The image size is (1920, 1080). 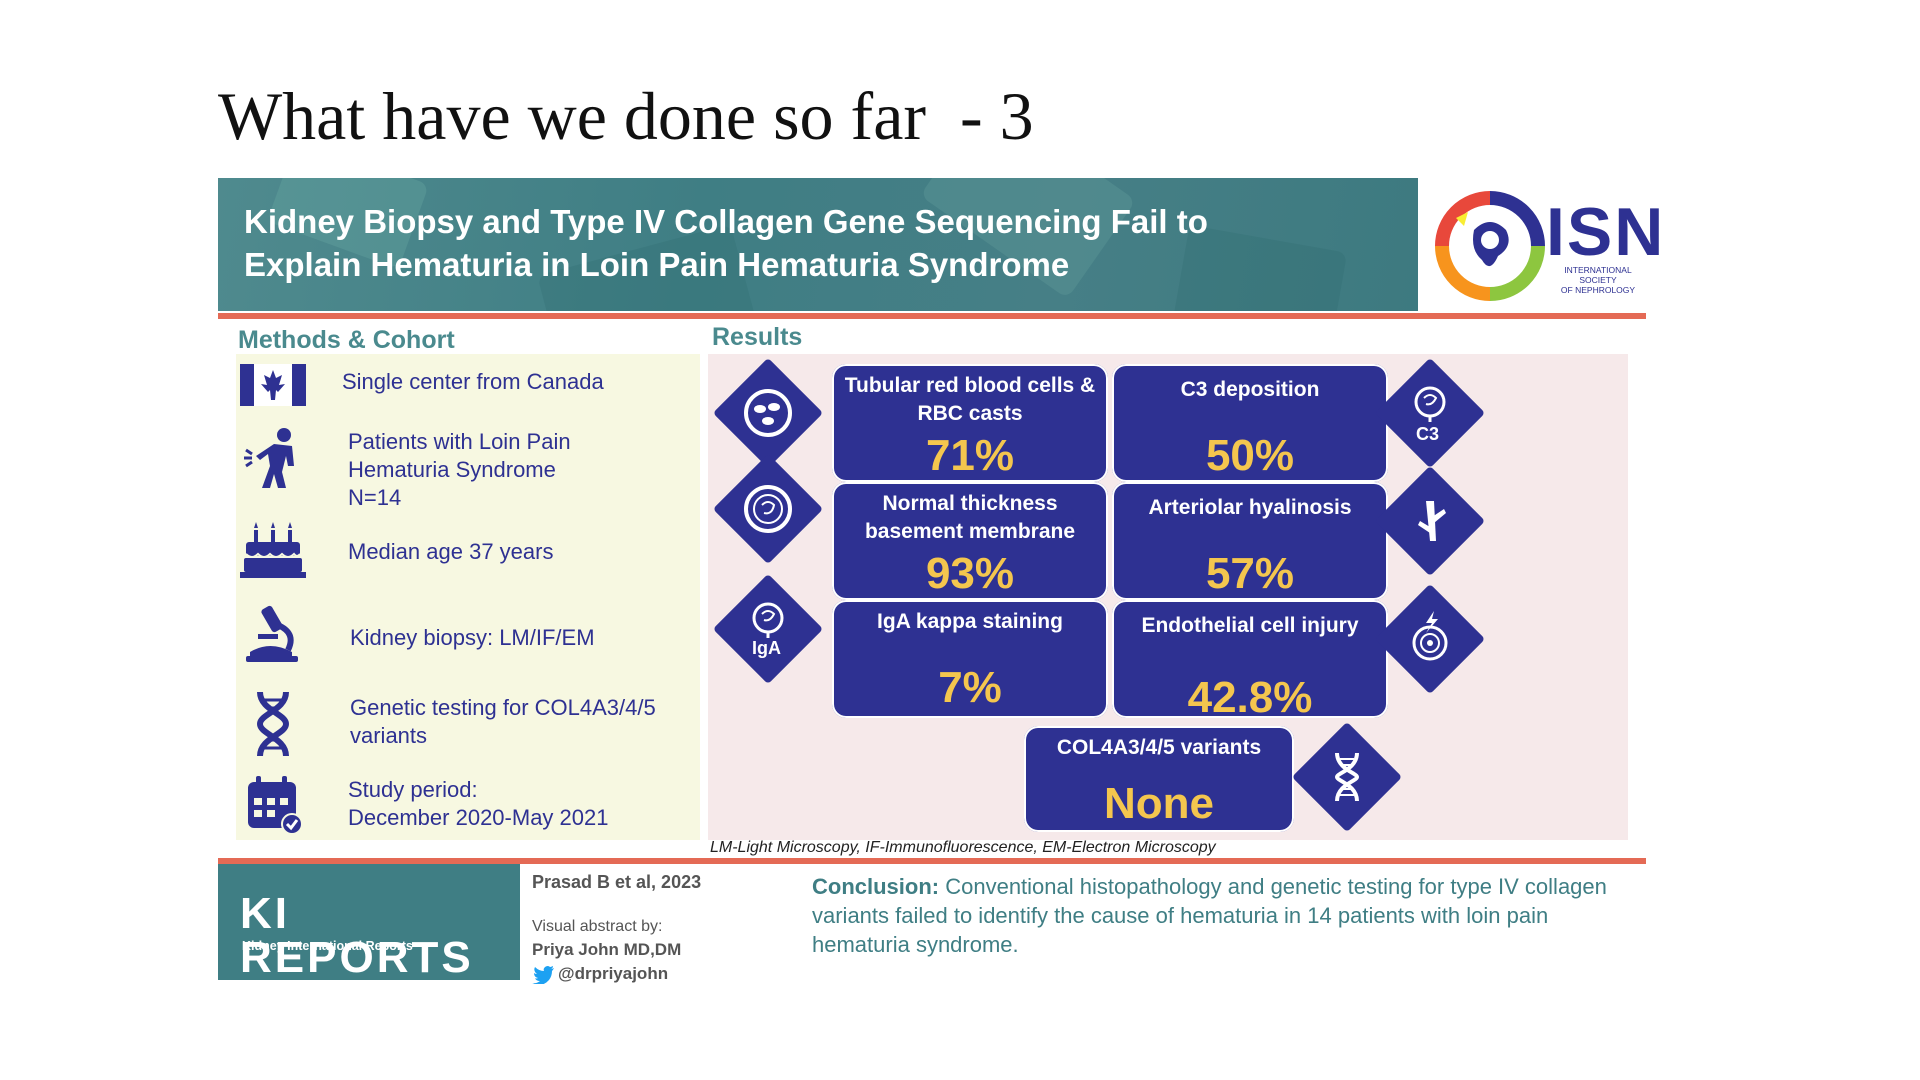 I want to click on result-label-line: IgA kappa staining, so click(x=970, y=621).